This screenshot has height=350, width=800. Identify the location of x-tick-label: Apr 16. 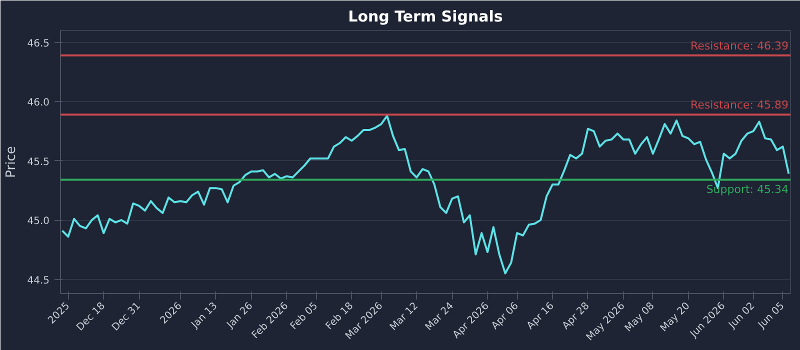
(540, 316).